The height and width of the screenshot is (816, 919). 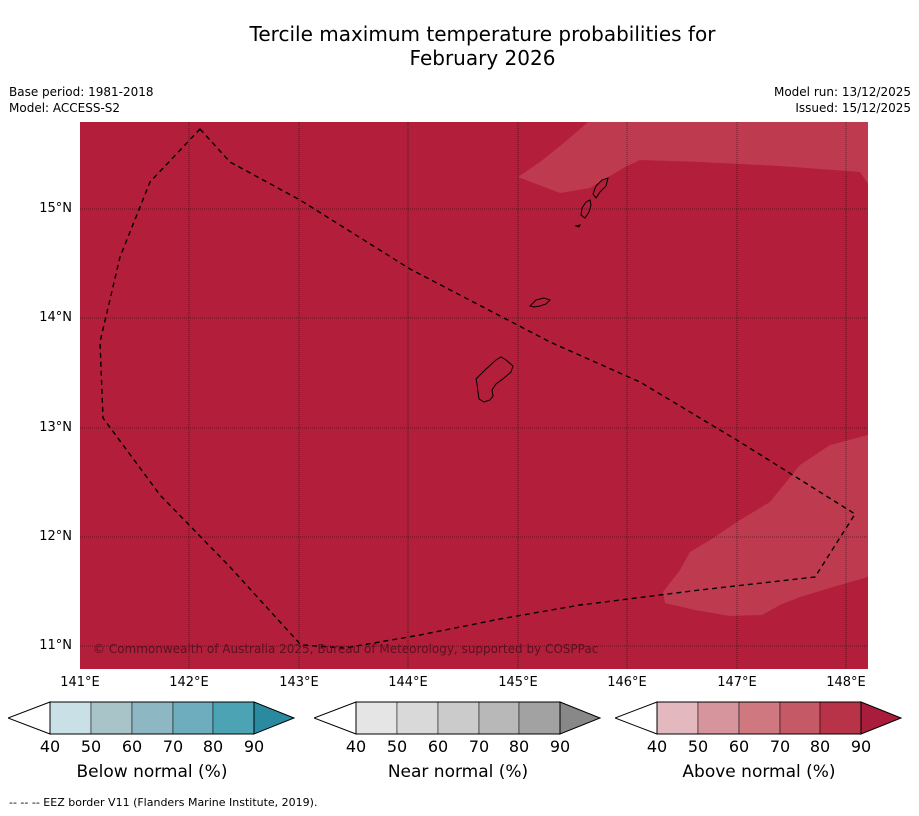 I want to click on below-tick-50: 50, so click(x=91, y=746).